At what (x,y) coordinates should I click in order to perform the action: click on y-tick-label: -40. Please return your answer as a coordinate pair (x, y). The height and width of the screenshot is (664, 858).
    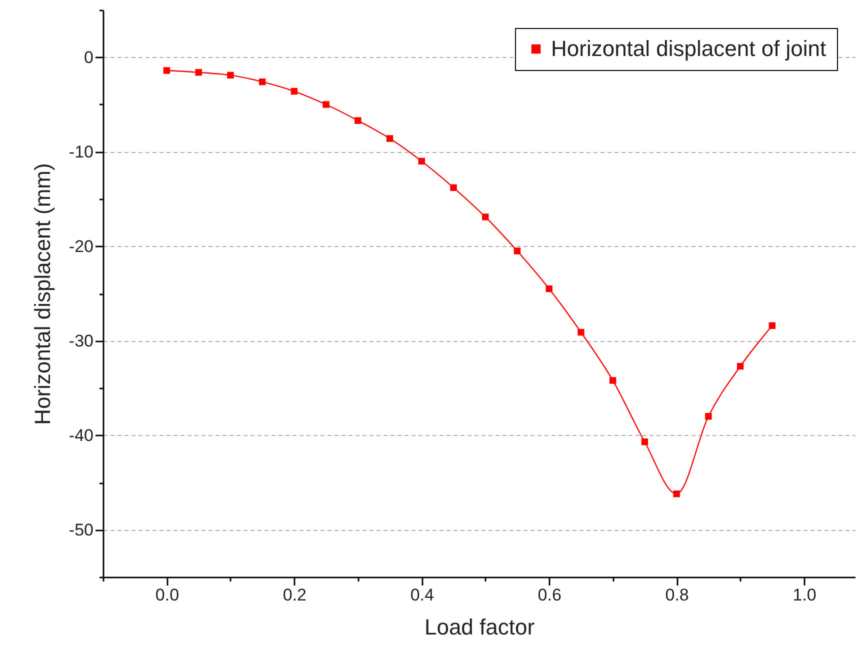
    Looking at the image, I should click on (81, 435).